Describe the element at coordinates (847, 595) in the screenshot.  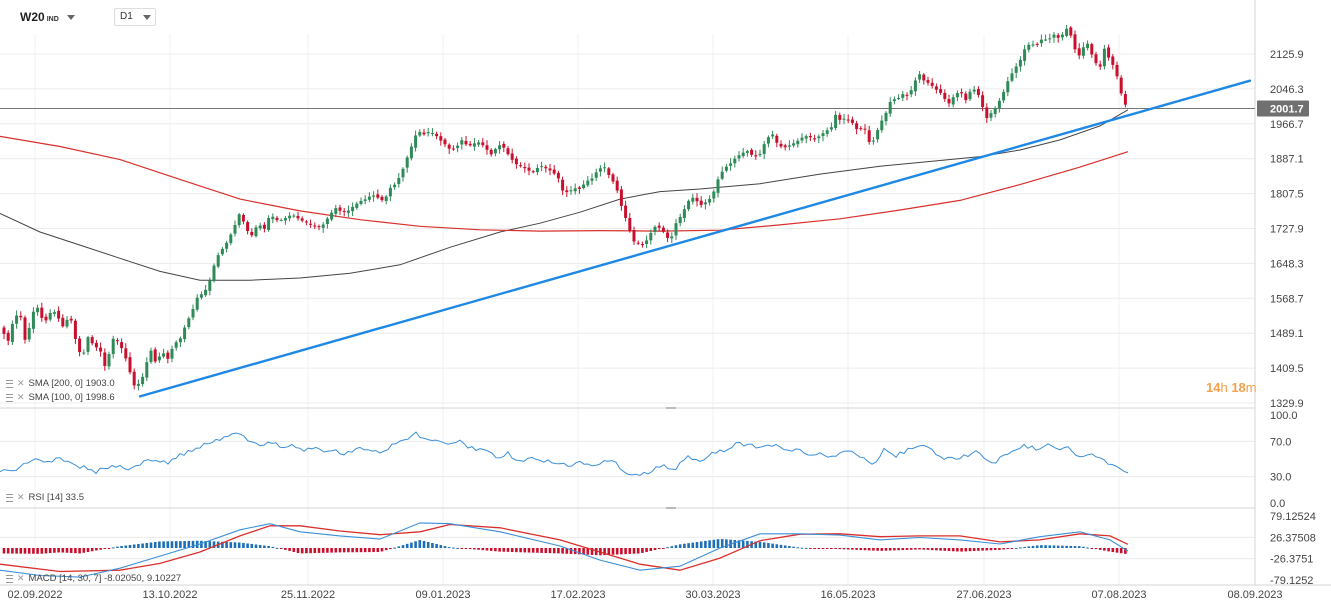
I see `date-tick-label: 16.05.2023` at that location.